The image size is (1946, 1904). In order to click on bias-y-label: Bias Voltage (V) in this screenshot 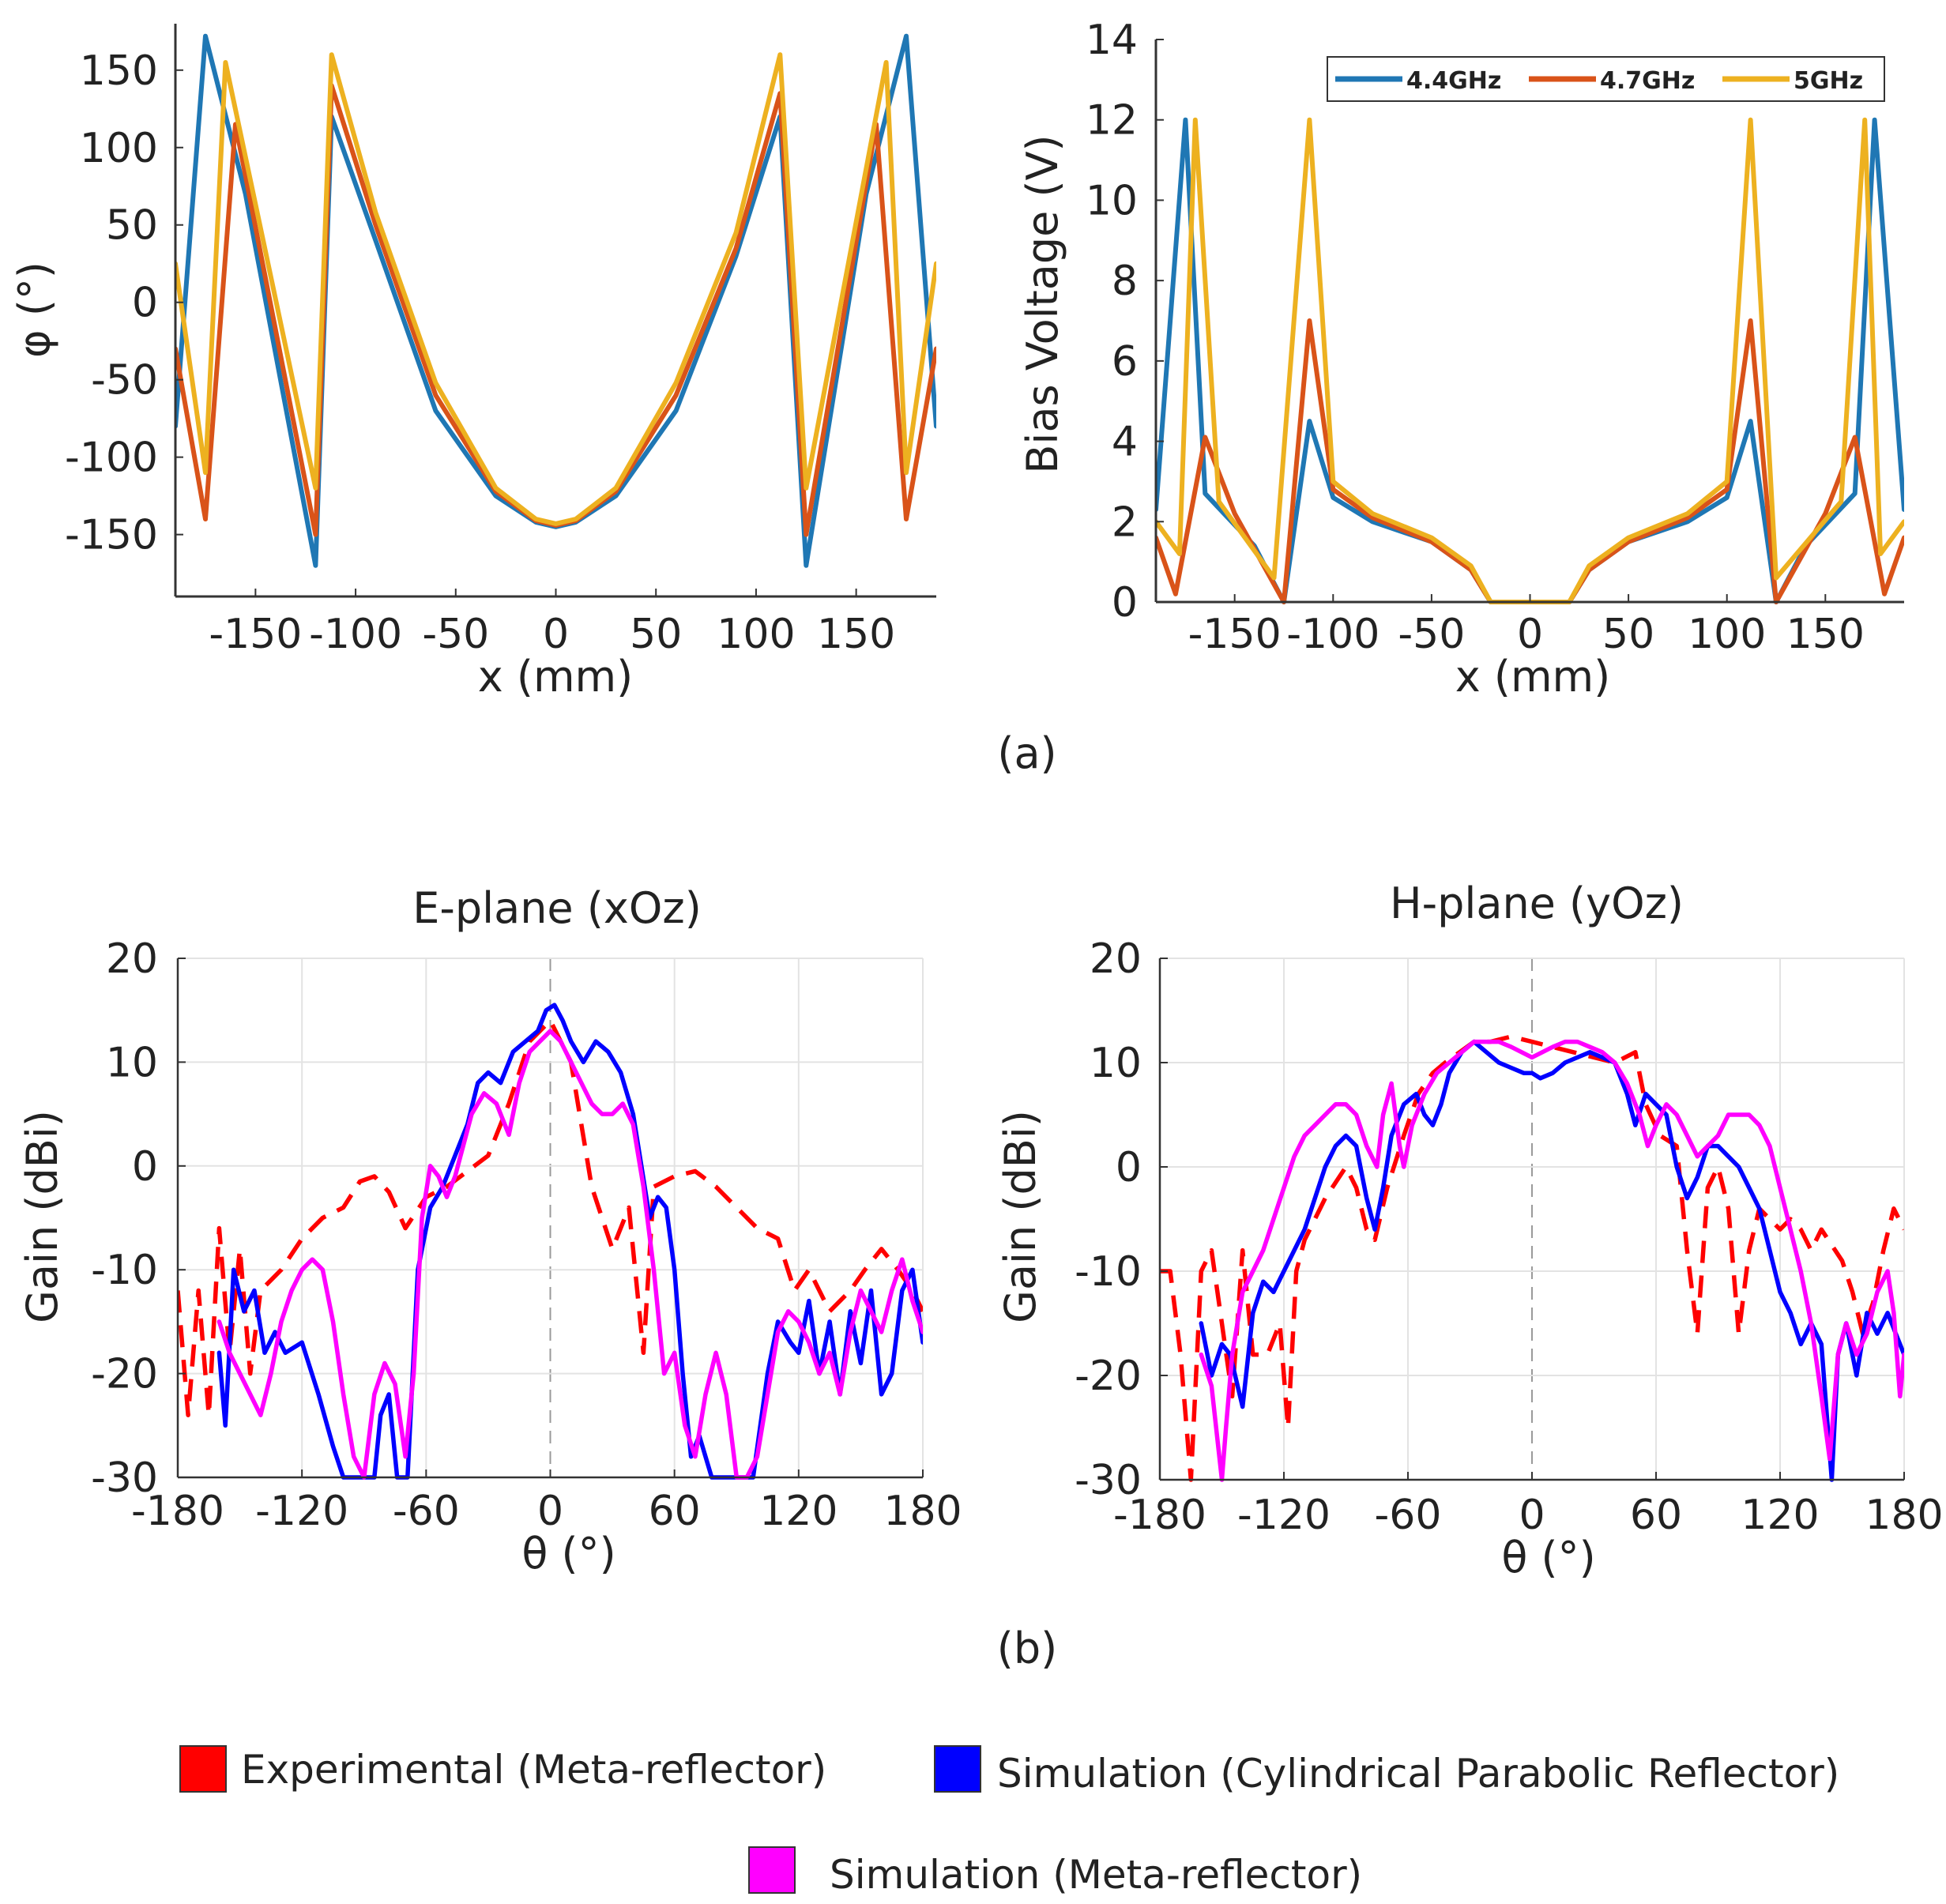, I will do `click(1042, 303)`.